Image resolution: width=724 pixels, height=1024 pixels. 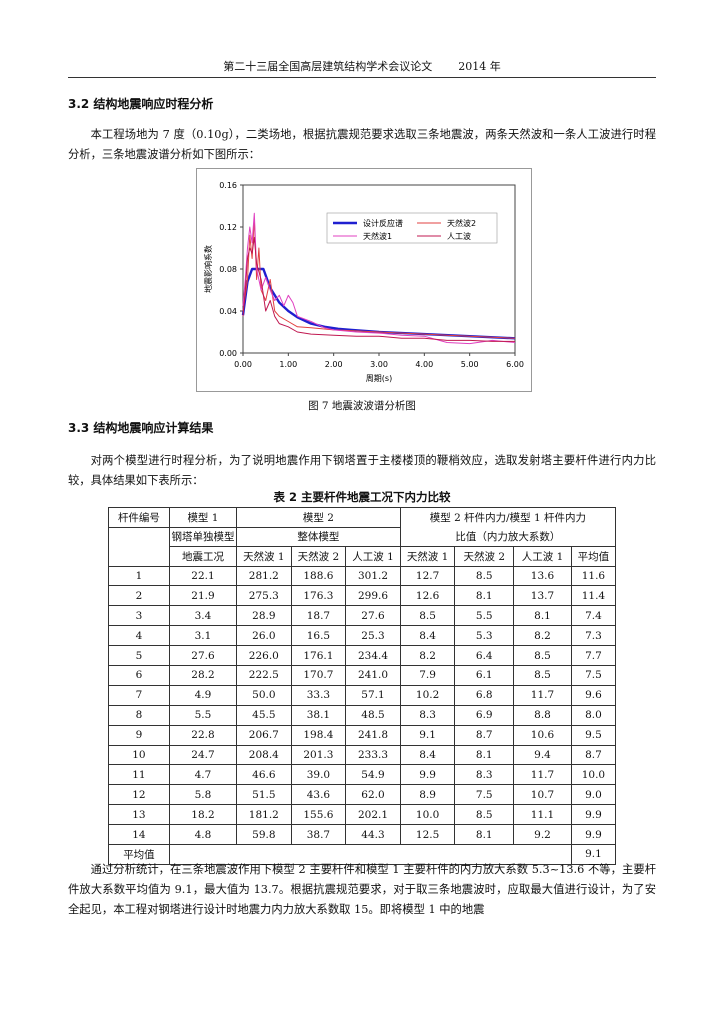 I want to click on header-sub: 天然波 2, so click(x=318, y=556).